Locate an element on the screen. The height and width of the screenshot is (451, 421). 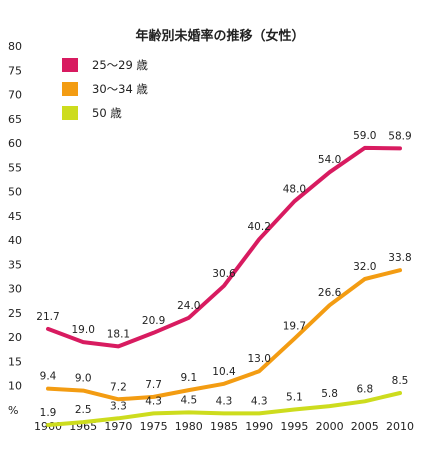
y-tick-label: 55 is located at coordinates (15, 167).